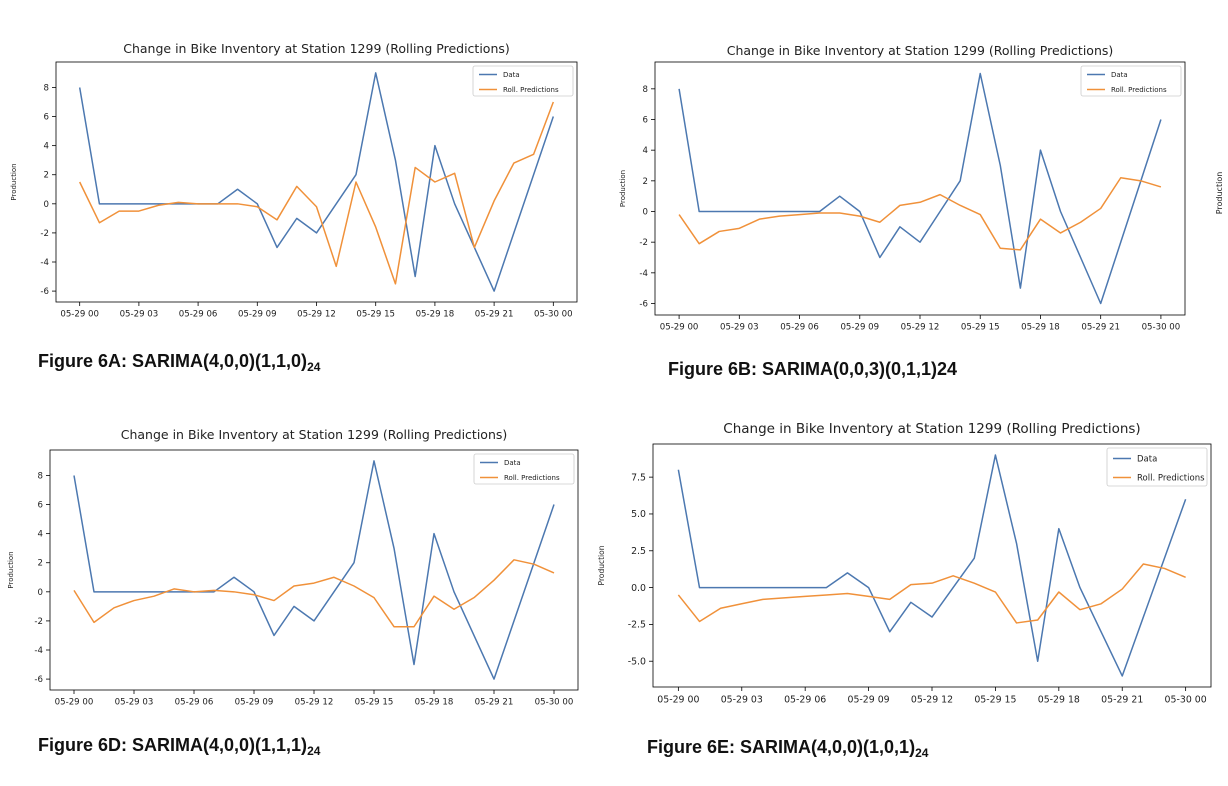 The image size is (1228, 786). What do you see at coordinates (638, 588) in the screenshot?
I see `y-tick-label: 0.0` at bounding box center [638, 588].